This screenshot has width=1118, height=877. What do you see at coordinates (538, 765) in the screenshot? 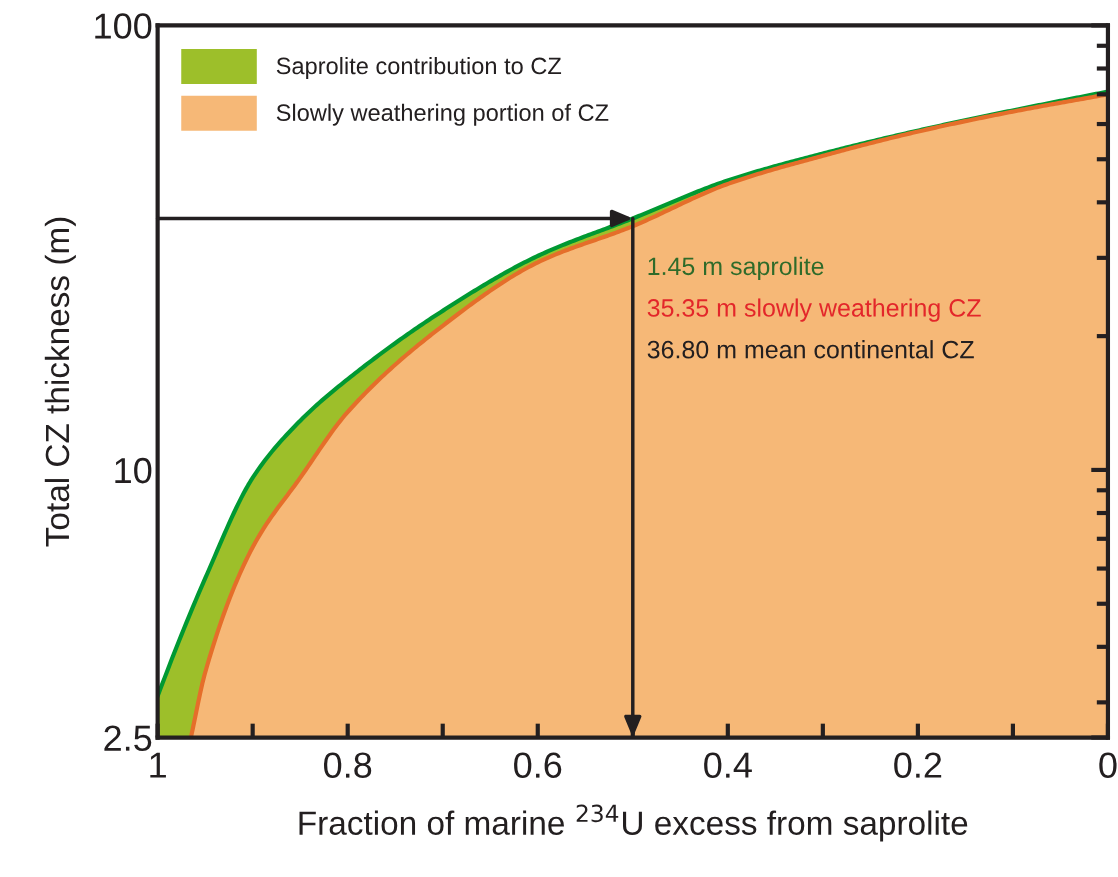
I see `x-tick-label: 0.6` at bounding box center [538, 765].